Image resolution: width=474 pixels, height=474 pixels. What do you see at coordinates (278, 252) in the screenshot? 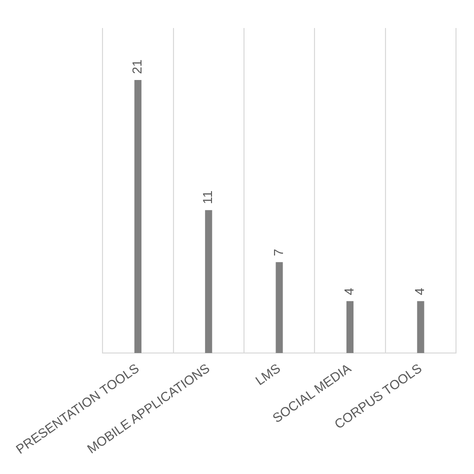
I see `data-label: 7` at bounding box center [278, 252].